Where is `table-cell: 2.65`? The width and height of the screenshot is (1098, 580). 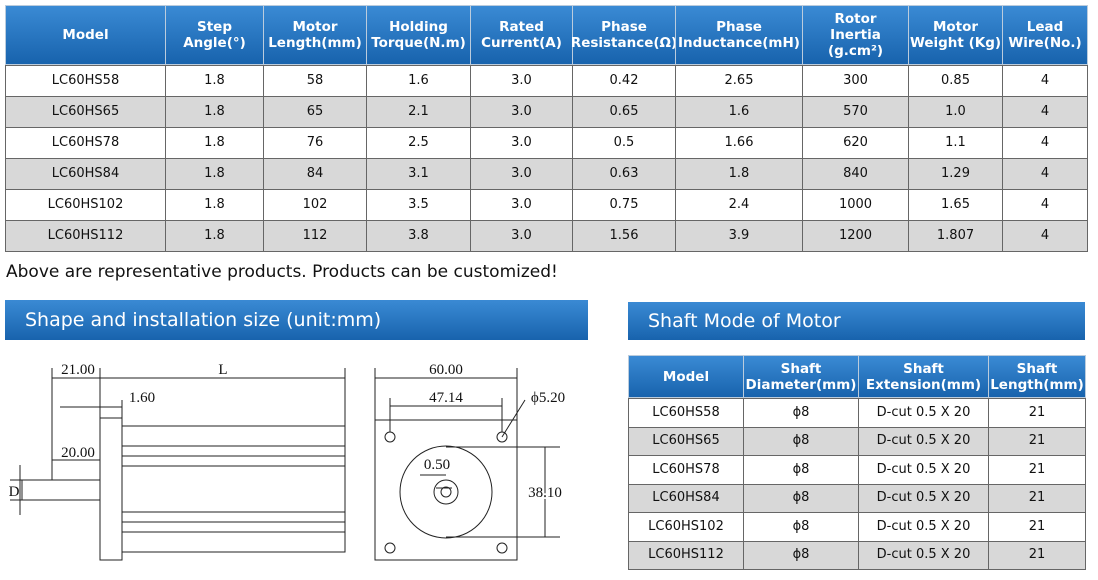 table-cell: 2.65 is located at coordinates (739, 81).